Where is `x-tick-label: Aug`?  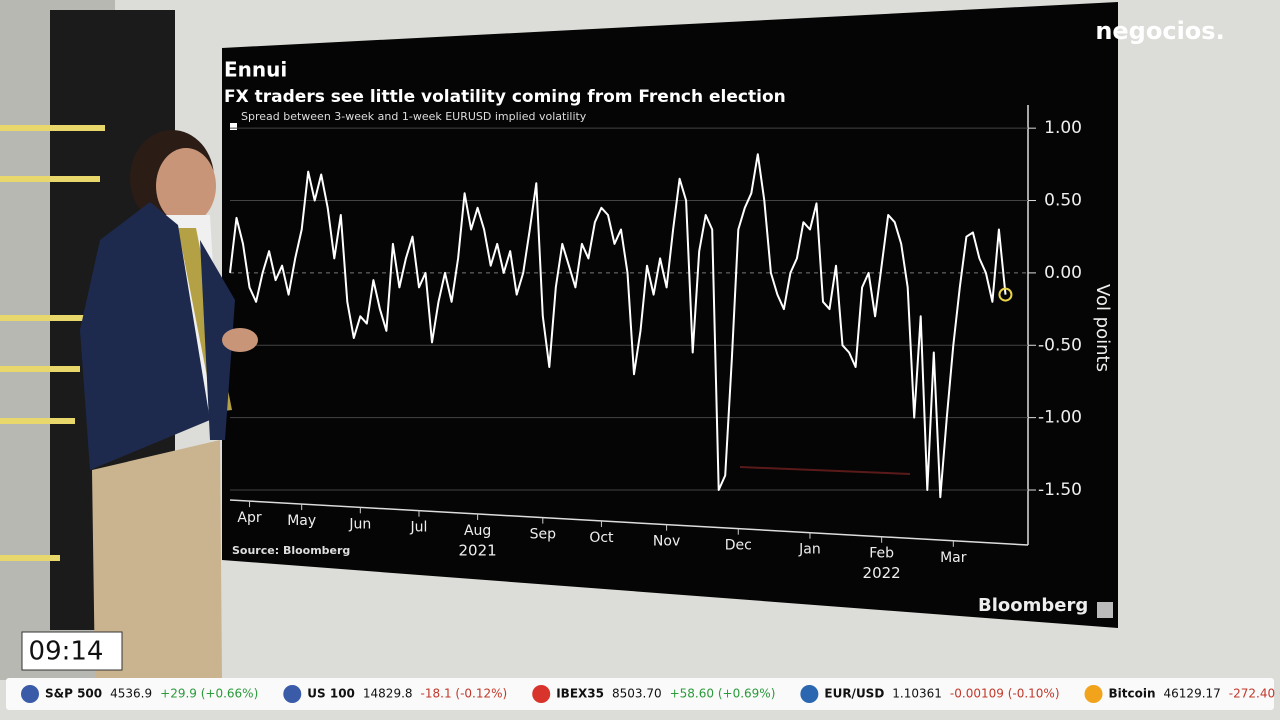 x-tick-label: Aug is located at coordinates (477, 531).